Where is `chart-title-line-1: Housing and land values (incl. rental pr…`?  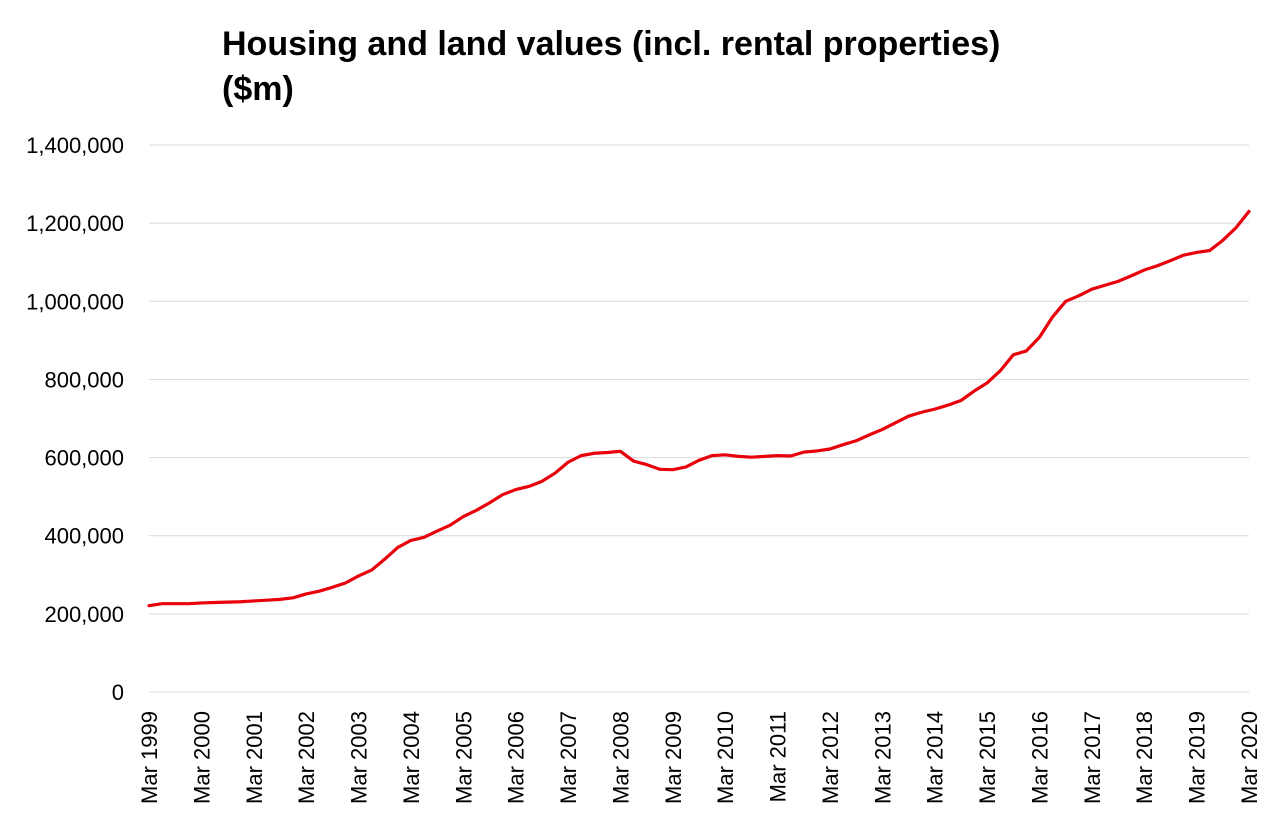 chart-title-line-1: Housing and land values (incl. rental pr… is located at coordinates (611, 44).